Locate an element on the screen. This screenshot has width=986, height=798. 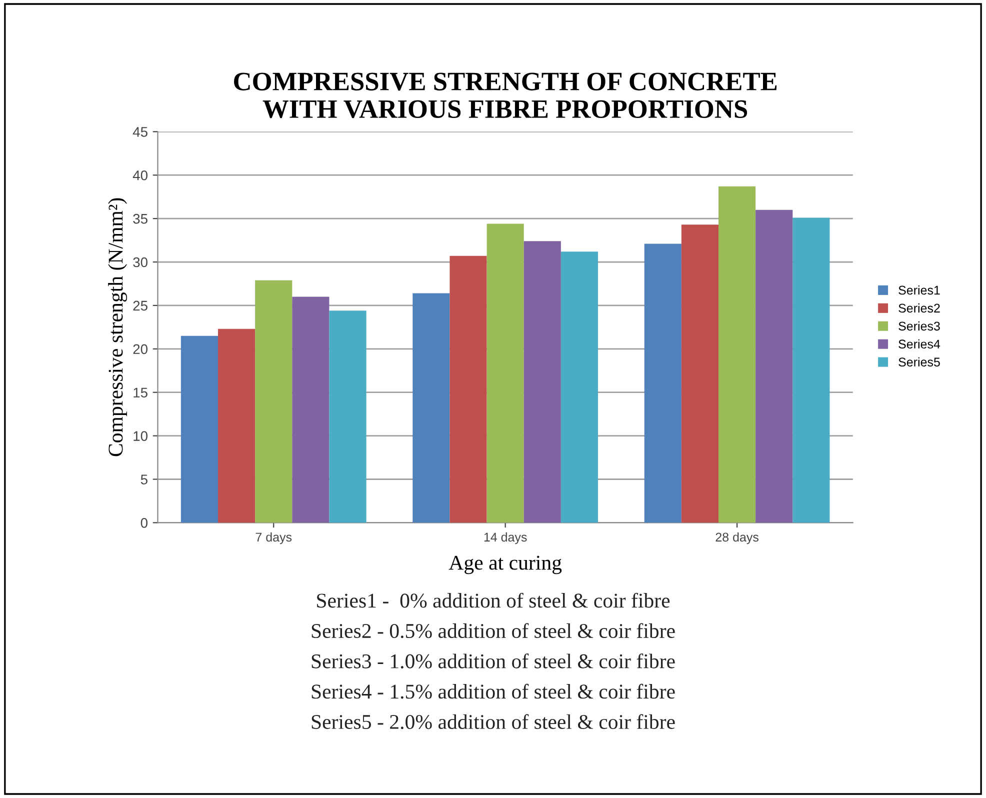
y-tick-label: 20 is located at coordinates (140, 349).